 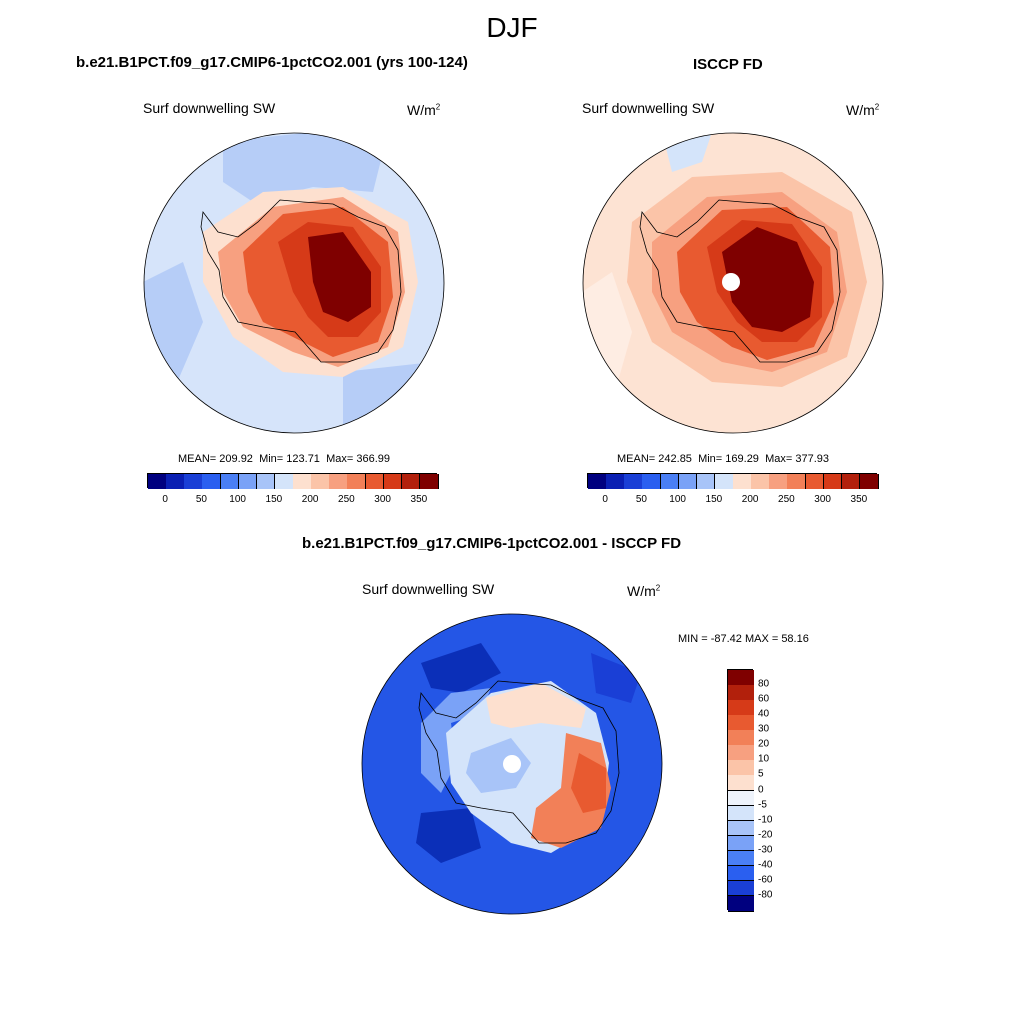 I want to click on stats-model: MEAN= 209.92 Min= 123.71 Max= 366.99, so click(x=284, y=459).